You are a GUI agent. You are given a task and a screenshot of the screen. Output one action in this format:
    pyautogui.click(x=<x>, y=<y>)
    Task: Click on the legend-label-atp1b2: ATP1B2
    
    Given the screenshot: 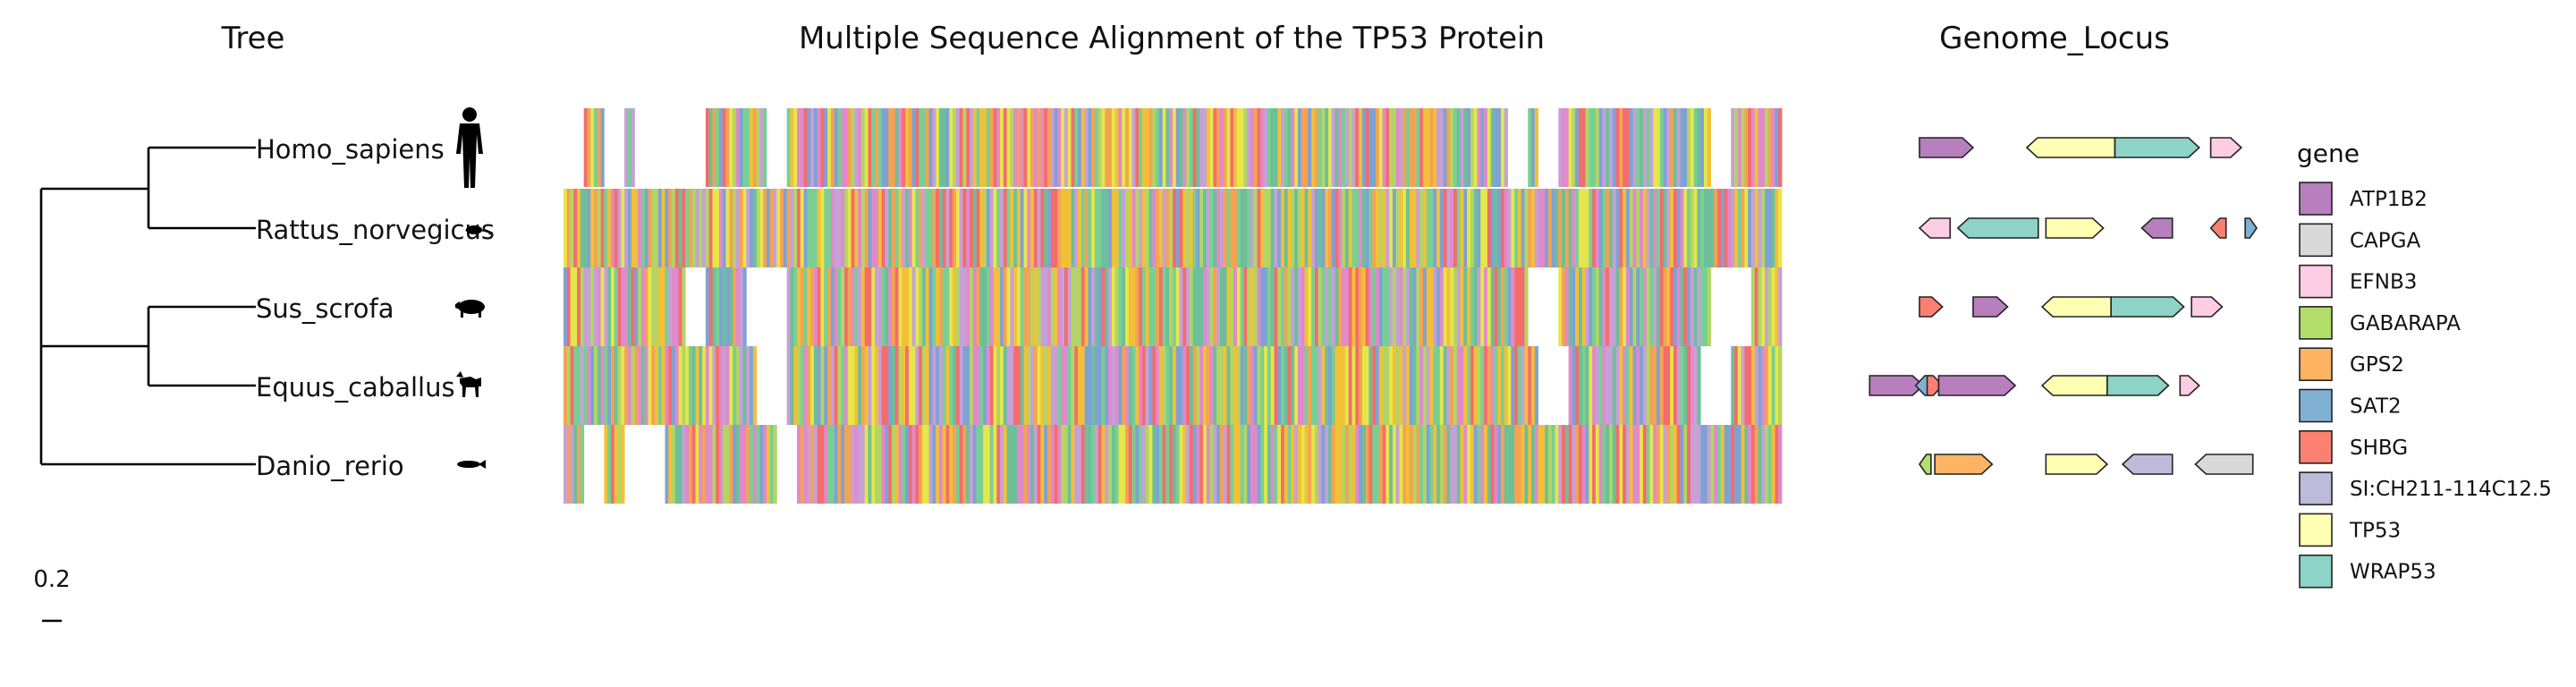 What is the action you would take?
    pyautogui.click(x=2389, y=199)
    